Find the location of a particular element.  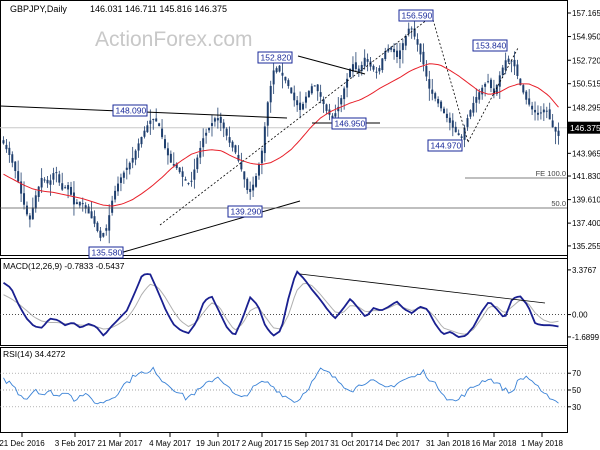

top-trendline is located at coordinates (331, 65).